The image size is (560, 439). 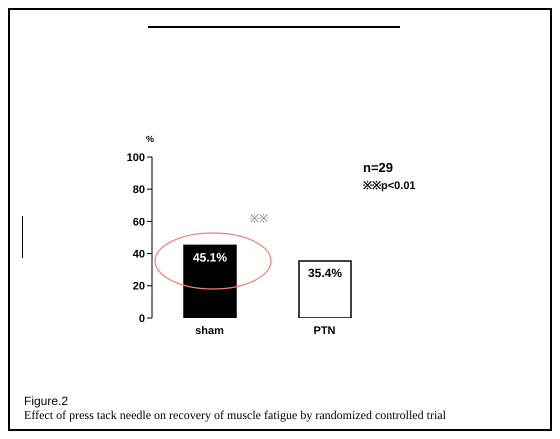 I want to click on y-tick-label: 40, so click(x=138, y=254).